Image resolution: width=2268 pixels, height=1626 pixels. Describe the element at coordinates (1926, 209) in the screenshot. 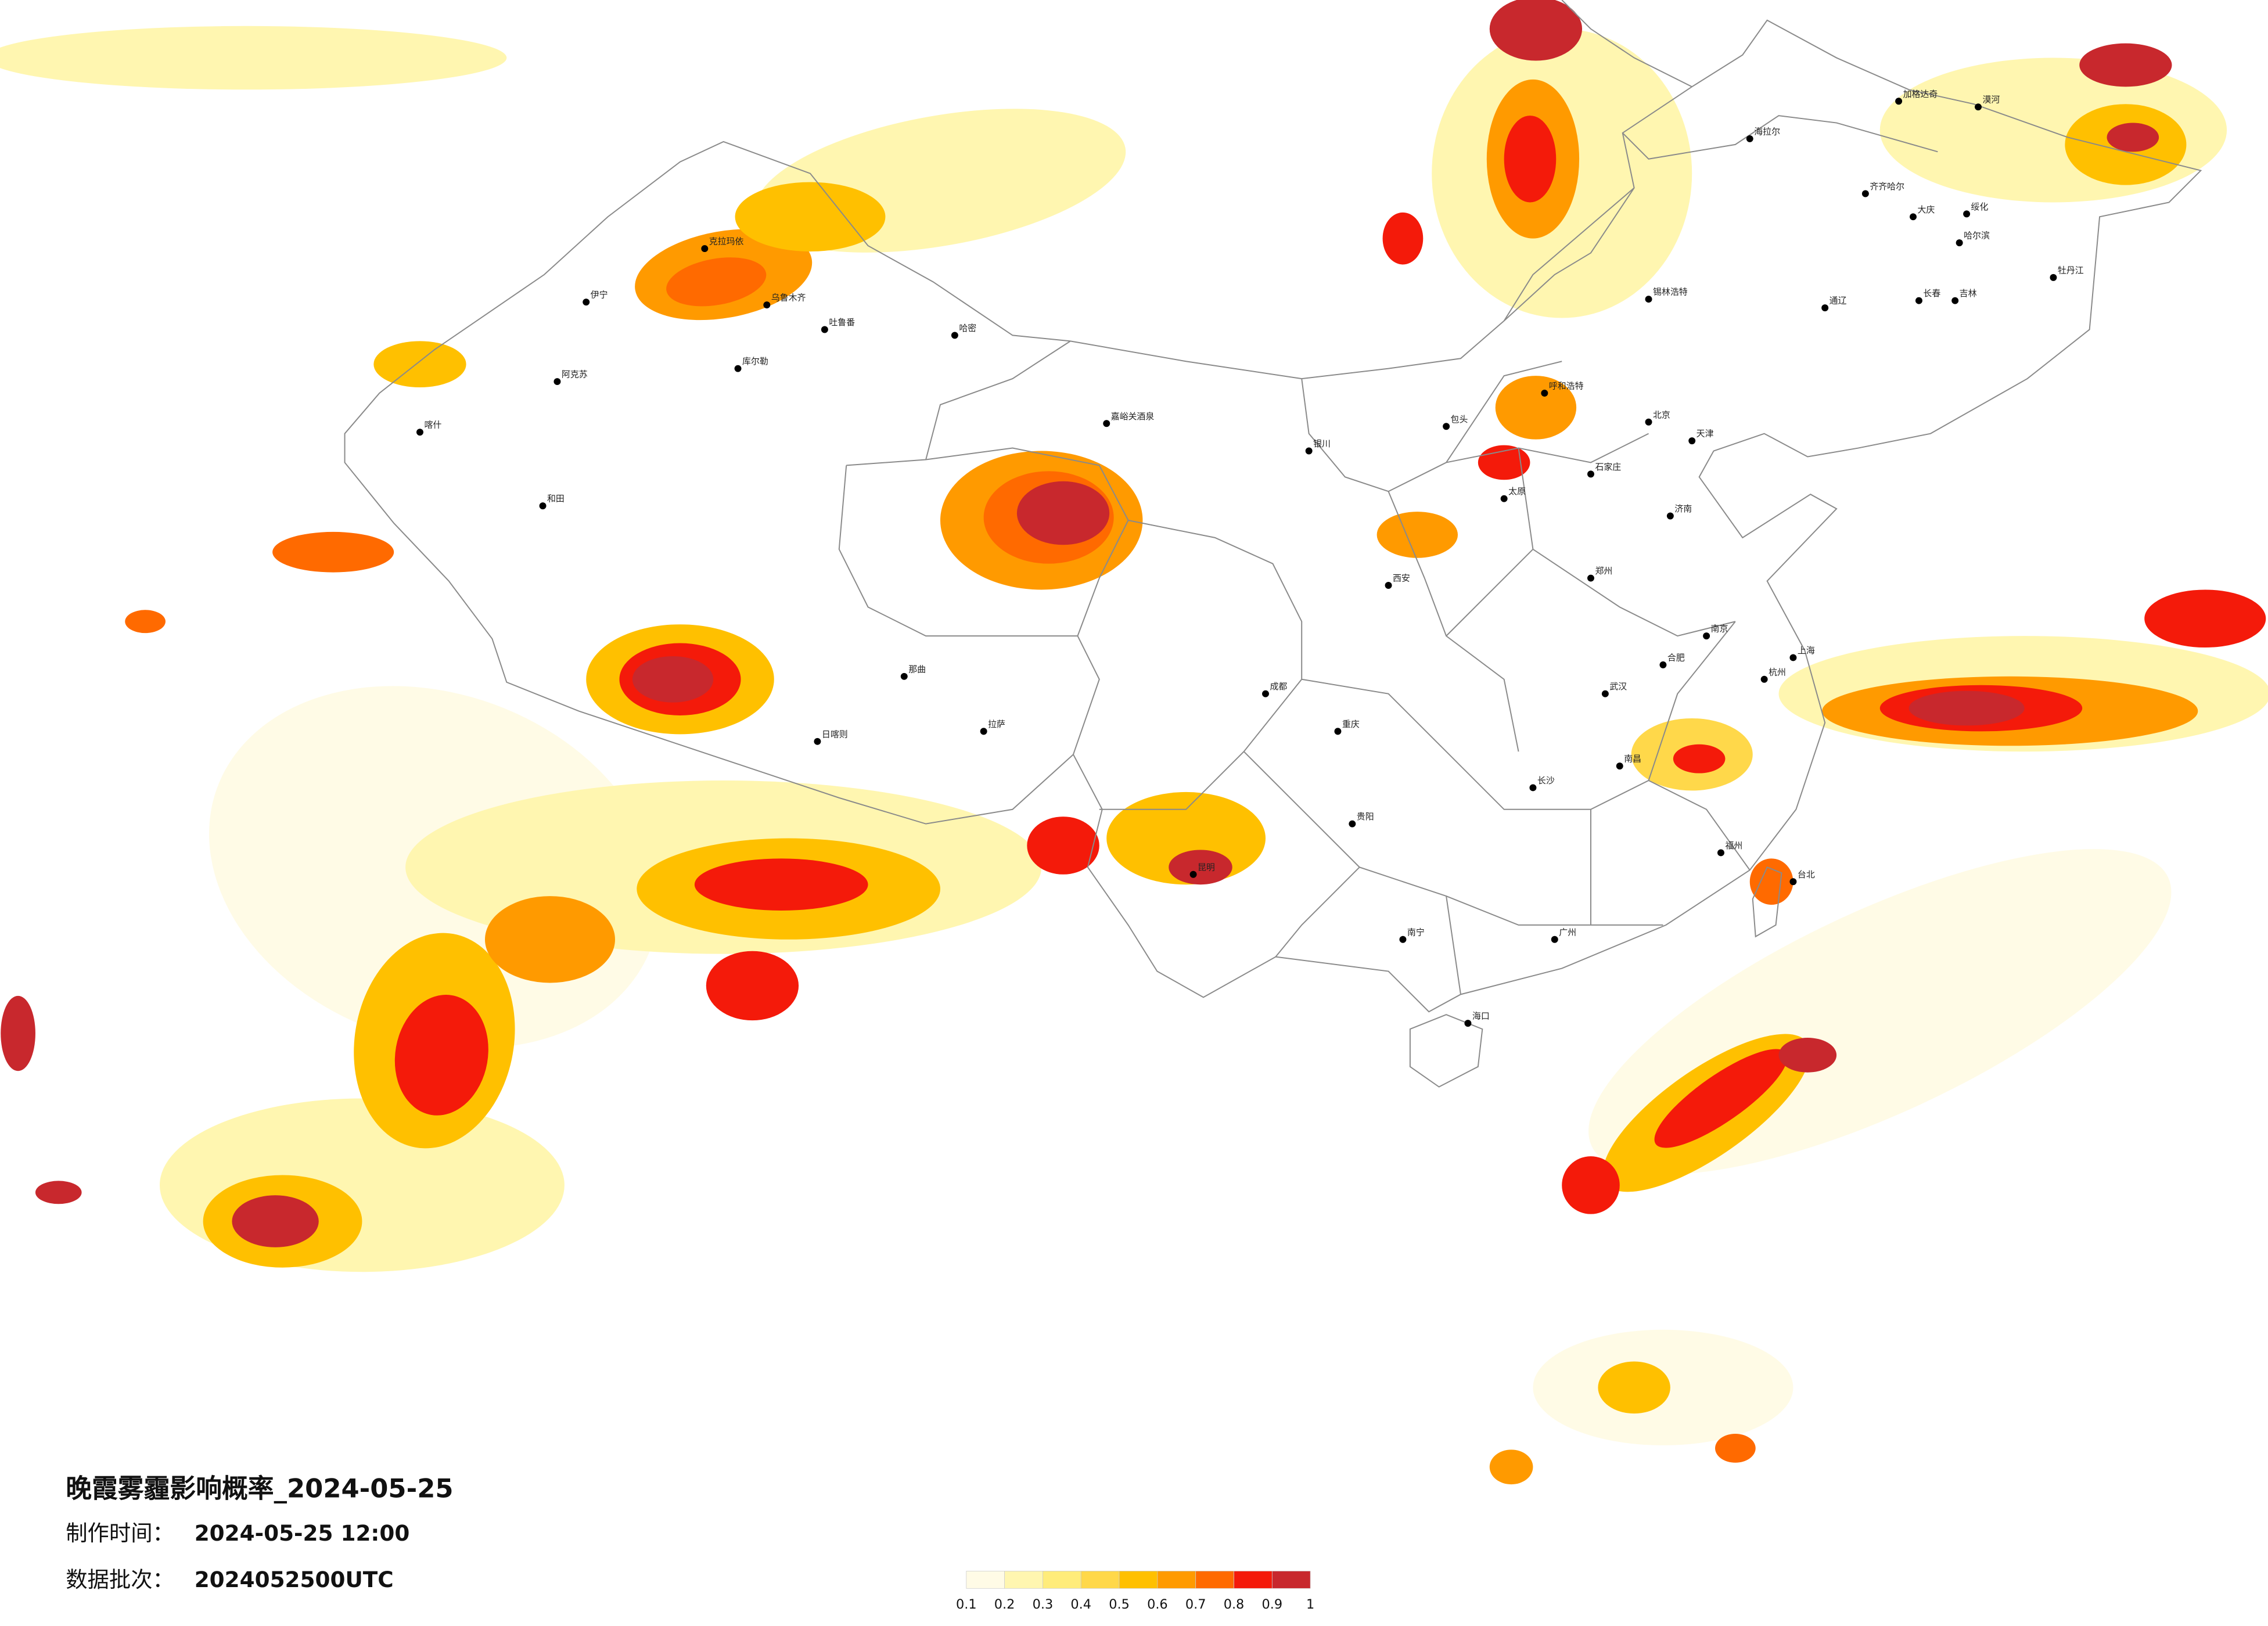

I see `city-label: 大庆` at that location.